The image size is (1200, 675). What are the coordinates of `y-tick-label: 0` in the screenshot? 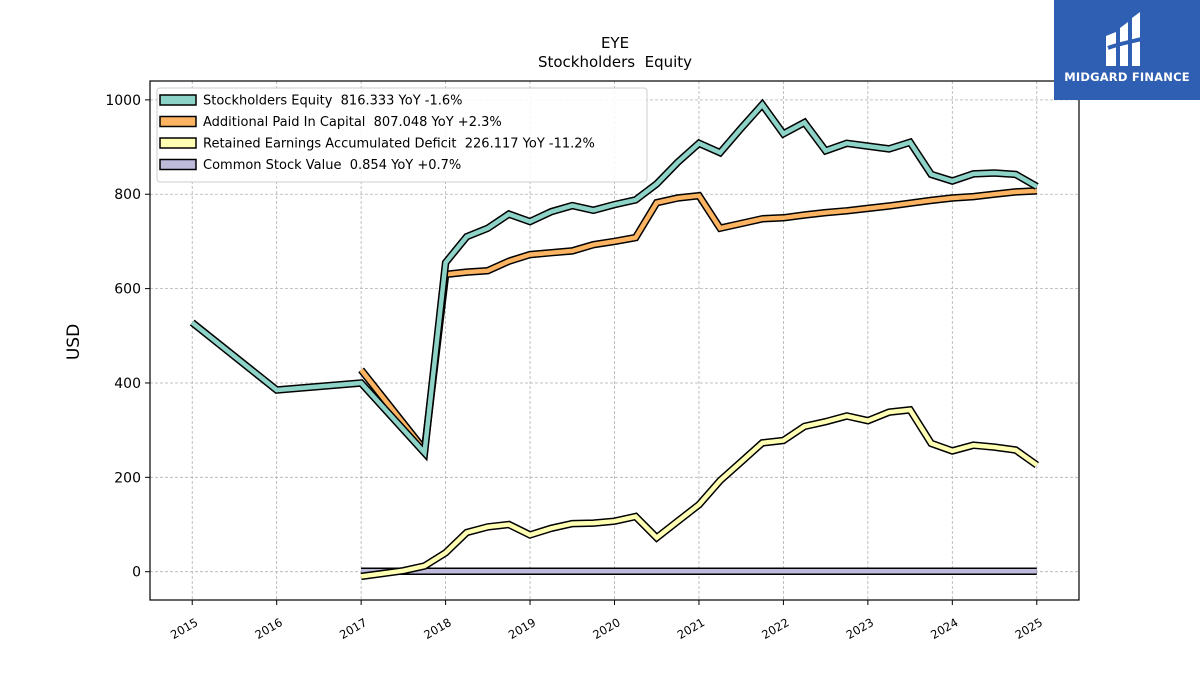 It's located at (136, 573).